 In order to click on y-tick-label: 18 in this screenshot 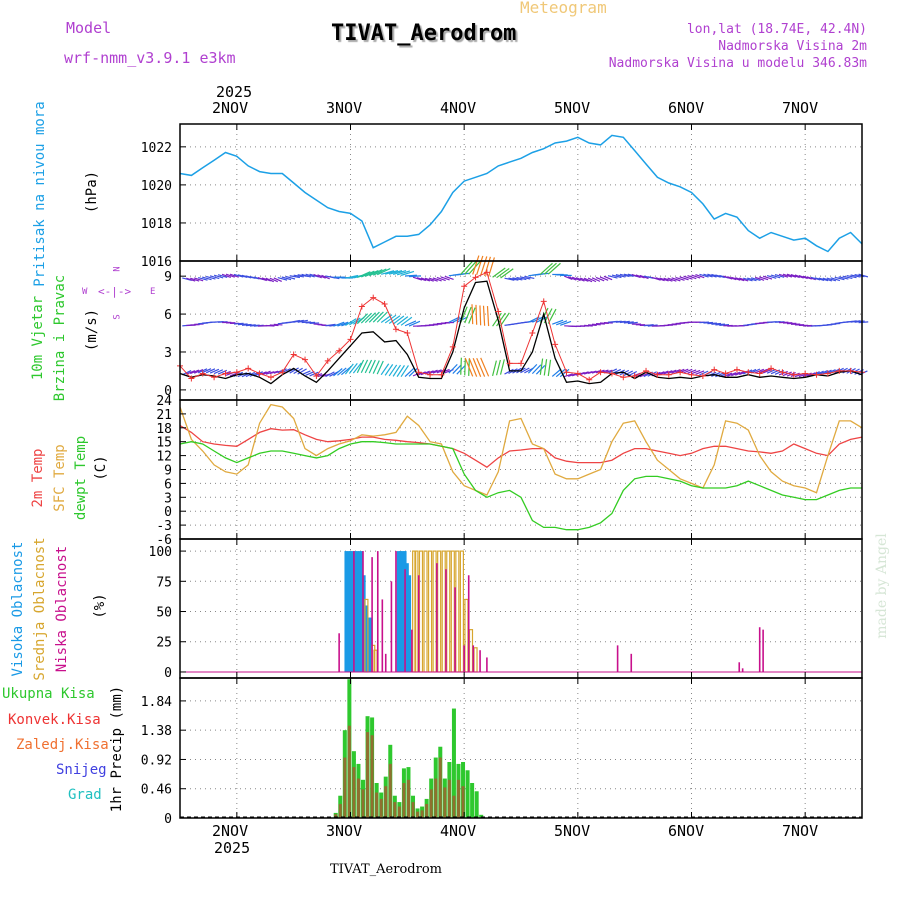, I will do `click(164, 429)`.